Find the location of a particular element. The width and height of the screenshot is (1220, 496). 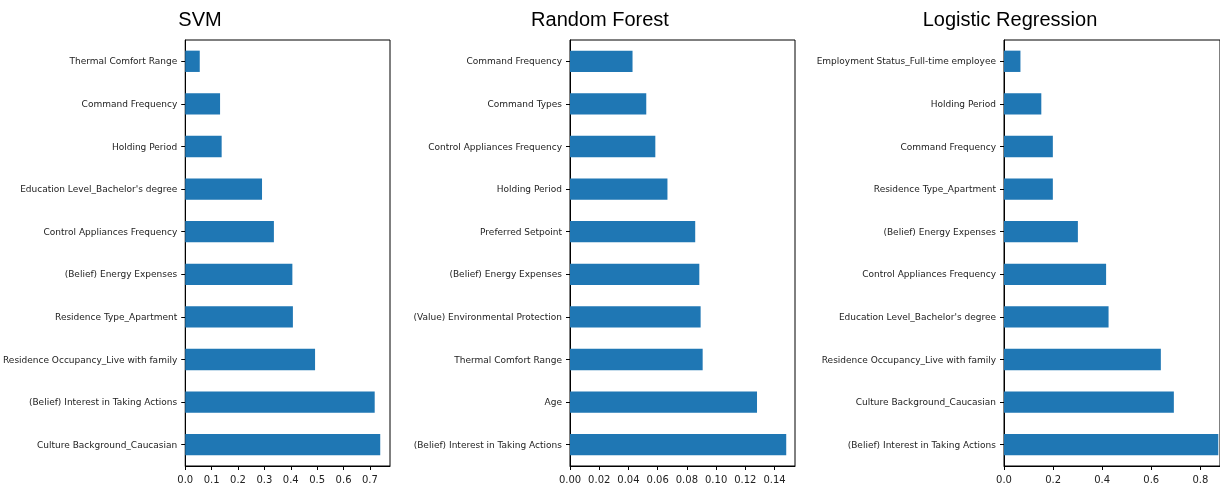

x-tick-label: 0.5 is located at coordinates (317, 479).